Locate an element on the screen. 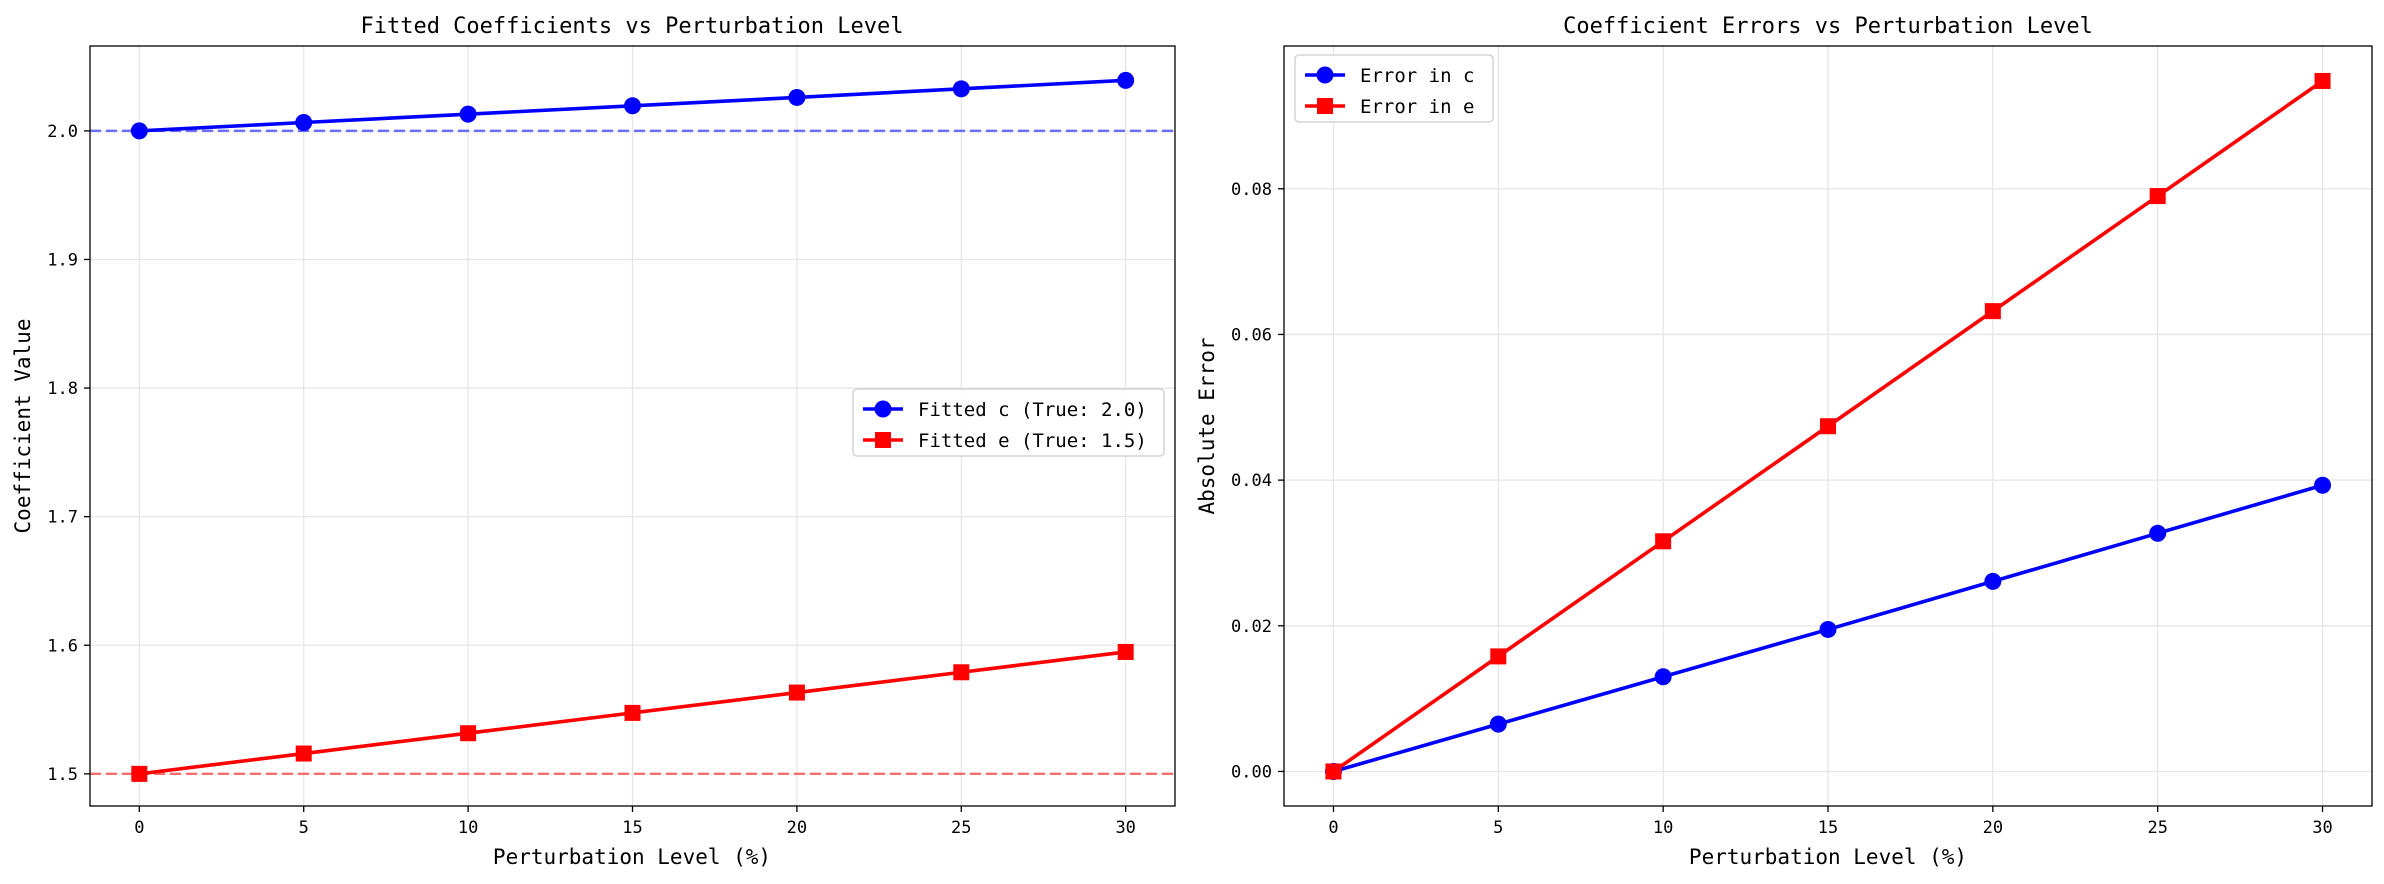 The height and width of the screenshot is (884, 2384). legend-label: Error in c is located at coordinates (1417, 76).